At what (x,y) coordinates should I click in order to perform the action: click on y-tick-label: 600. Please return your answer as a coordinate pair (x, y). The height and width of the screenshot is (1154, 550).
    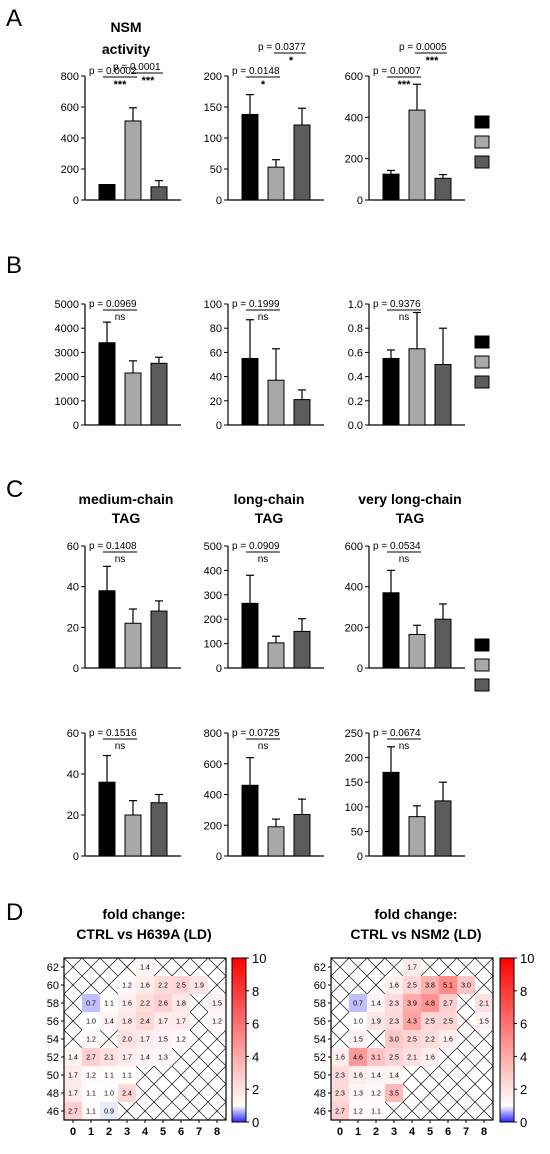
    Looking at the image, I should click on (354, 547).